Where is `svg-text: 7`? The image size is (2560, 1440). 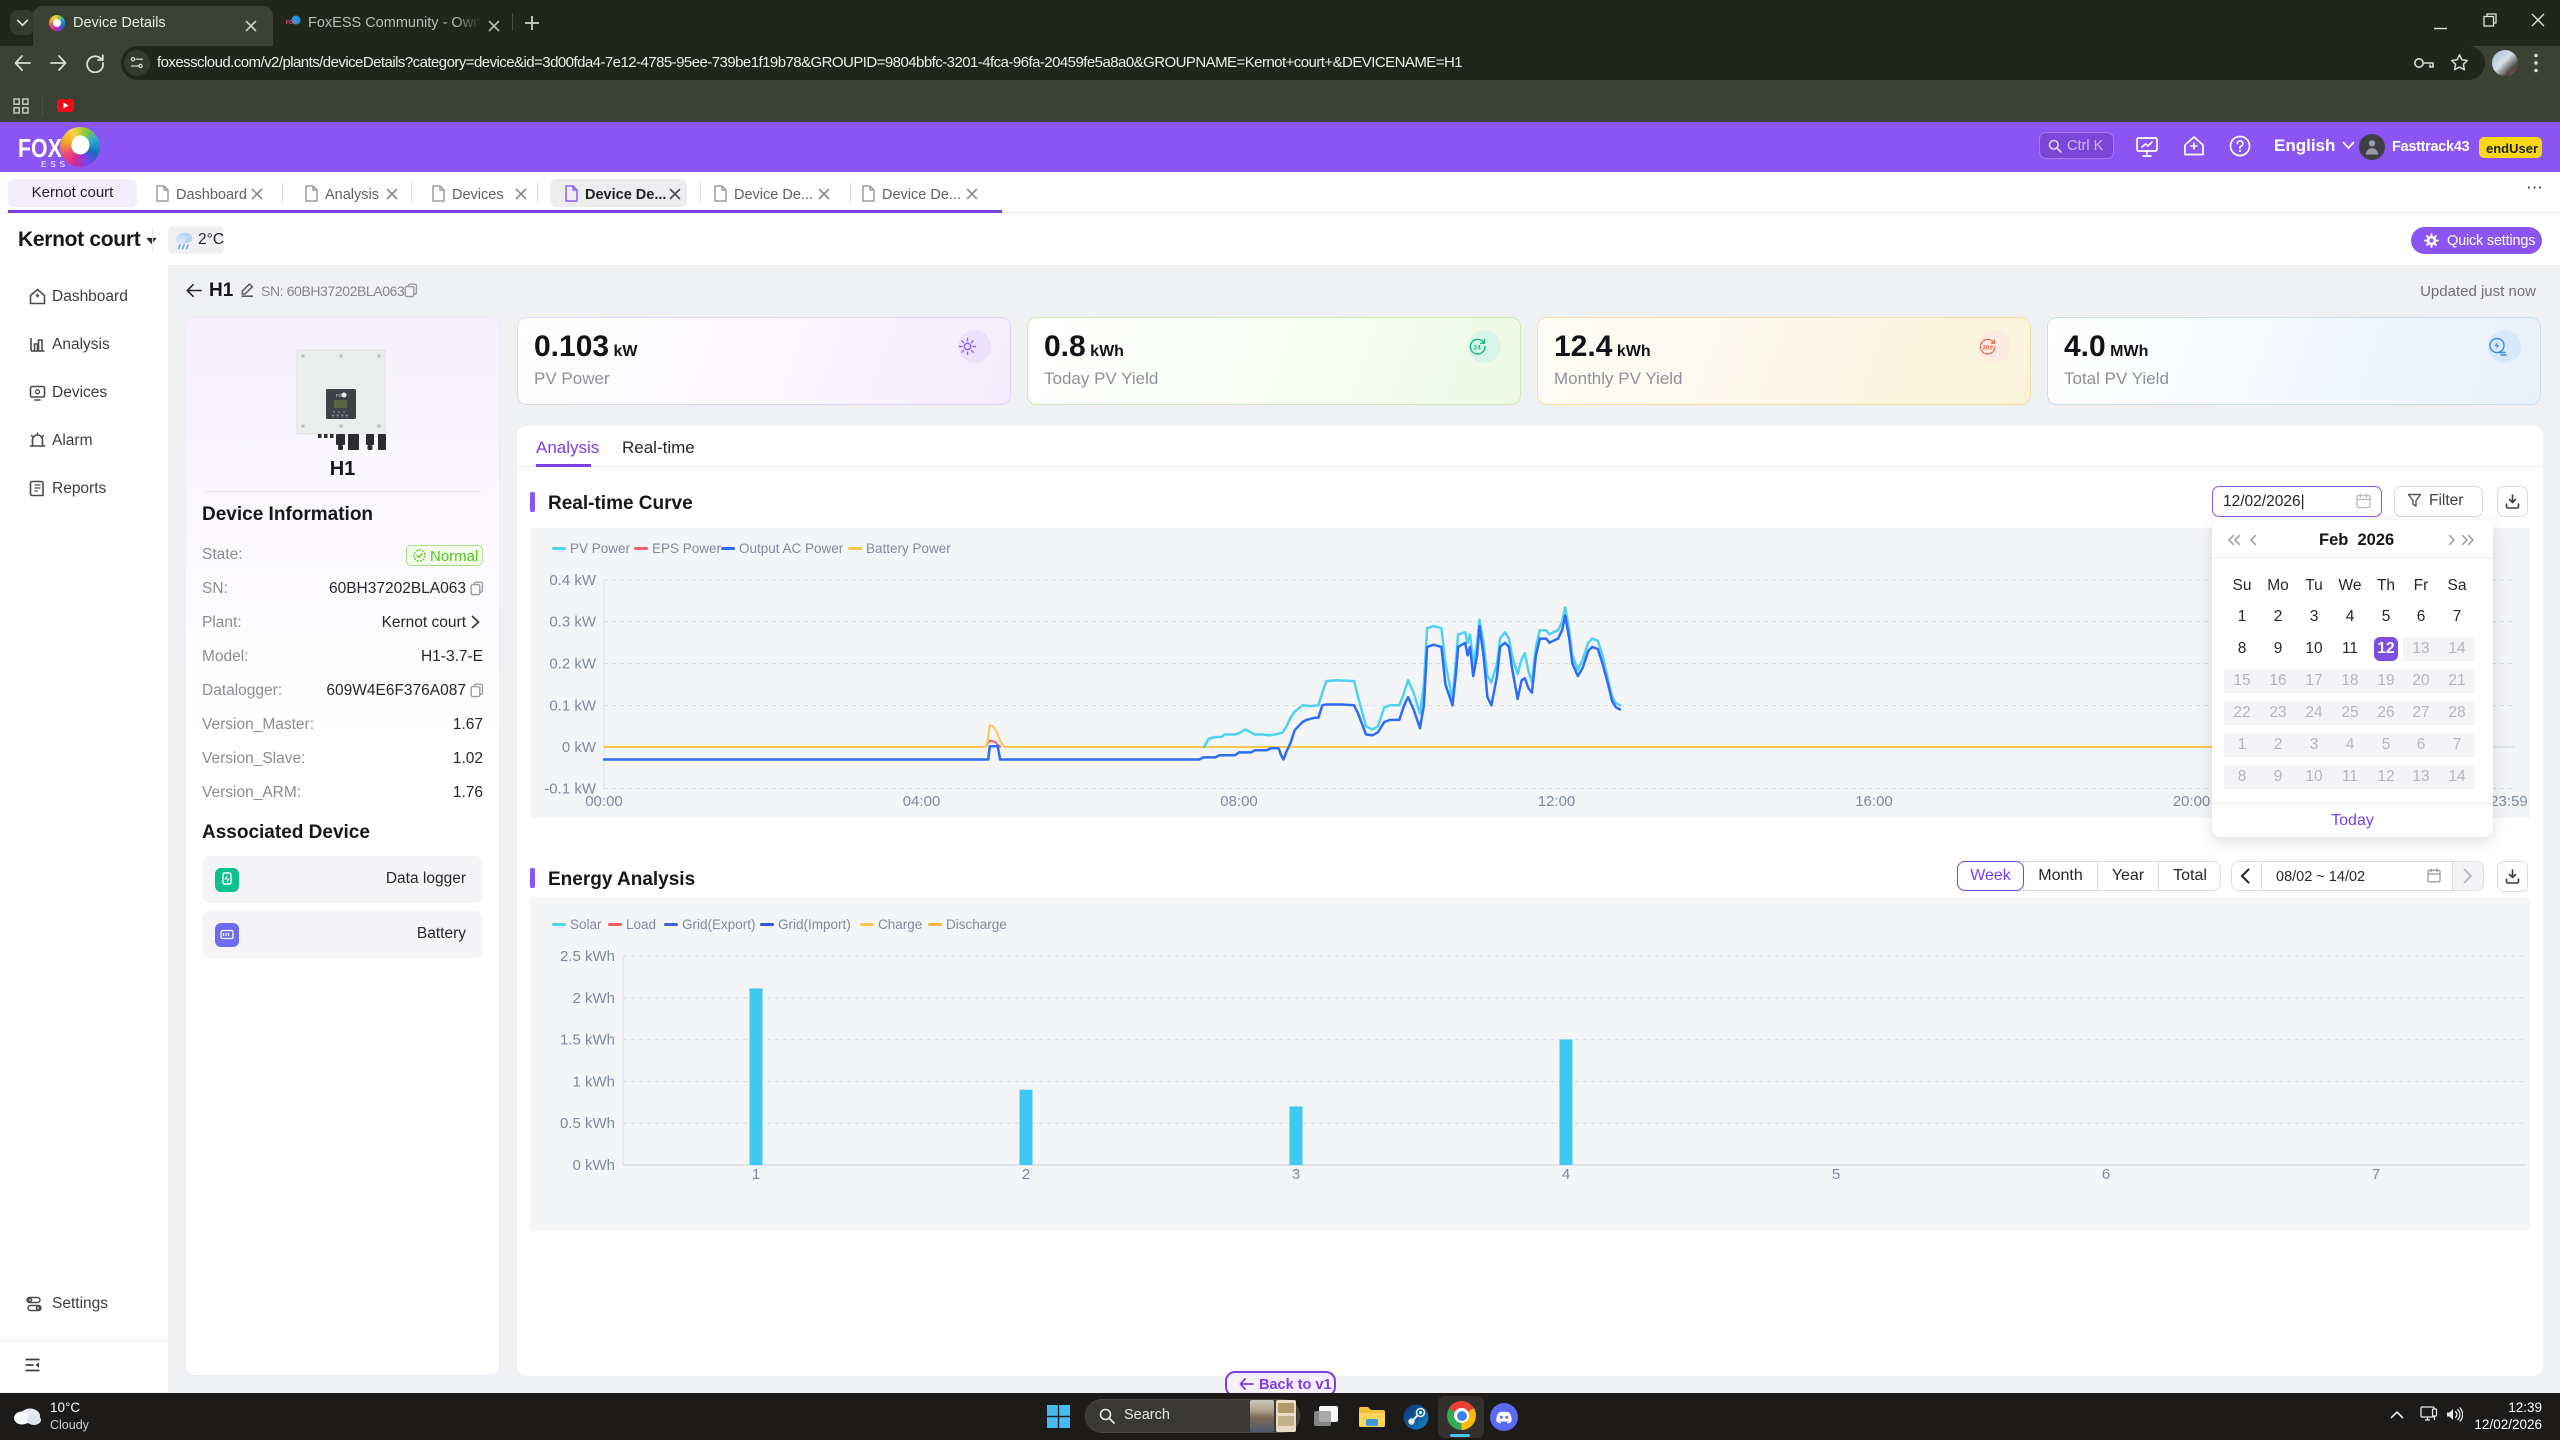 svg-text: 7 is located at coordinates (2376, 1174).